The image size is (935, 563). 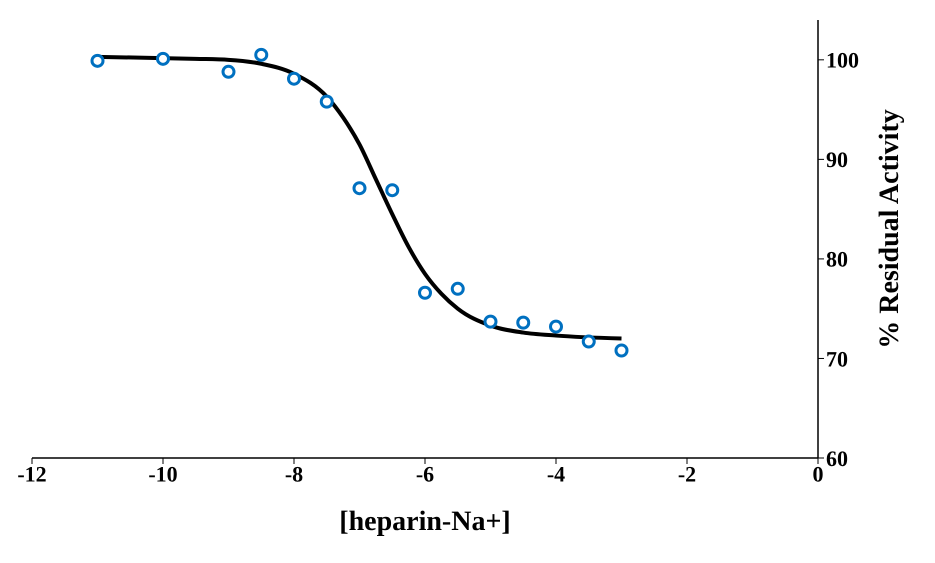 I want to click on x-tick-label: -4, so click(x=556, y=474).